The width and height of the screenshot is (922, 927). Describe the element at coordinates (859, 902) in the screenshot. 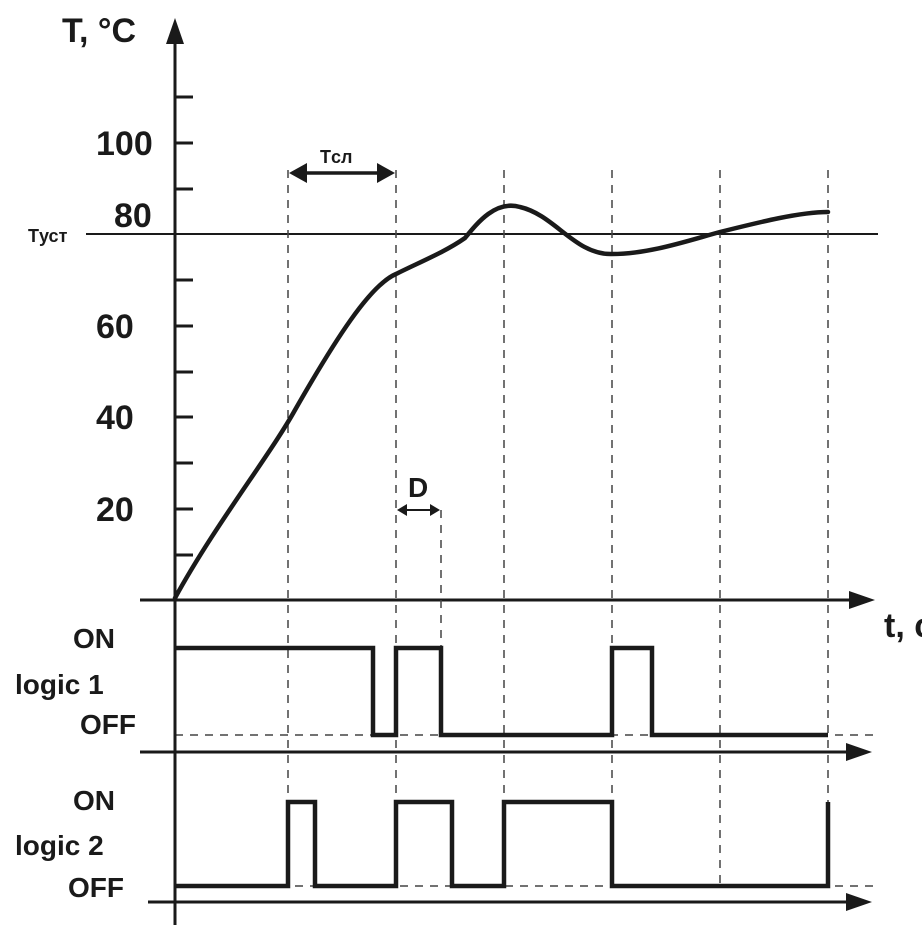

I see `logic2-axis-arrow` at that location.